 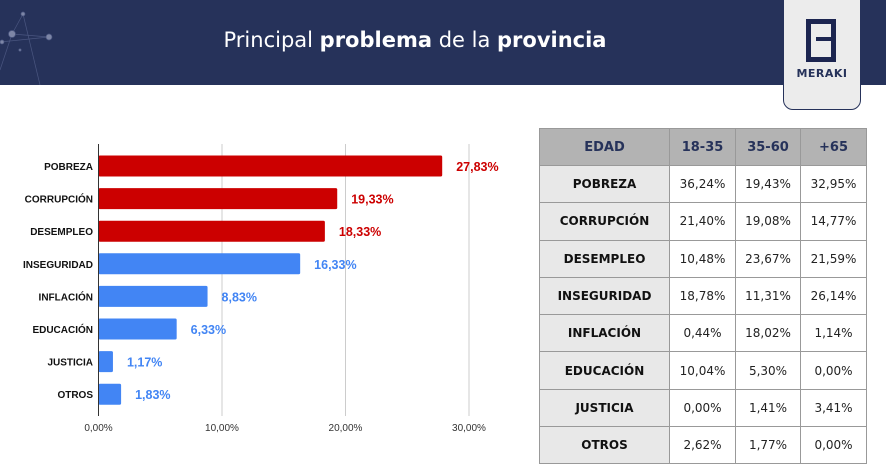 I want to click on logo-mark-icon, so click(x=821, y=40).